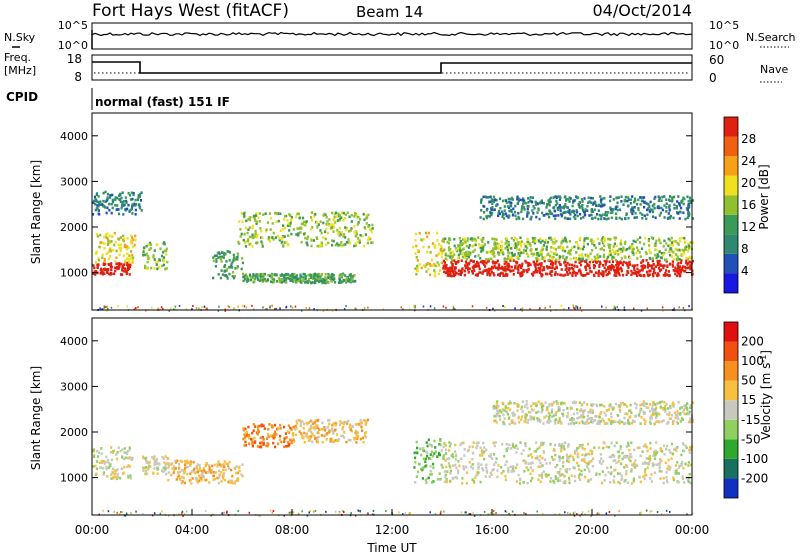  What do you see at coordinates (731, 127) in the screenshot?
I see `power-colorbar-swatch` at bounding box center [731, 127].